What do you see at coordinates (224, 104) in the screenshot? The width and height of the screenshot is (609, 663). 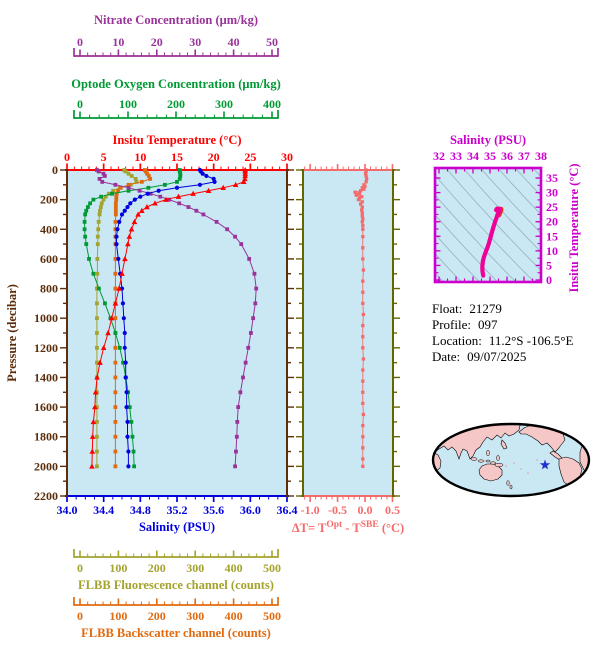 I see `tick-label: 300` at bounding box center [224, 104].